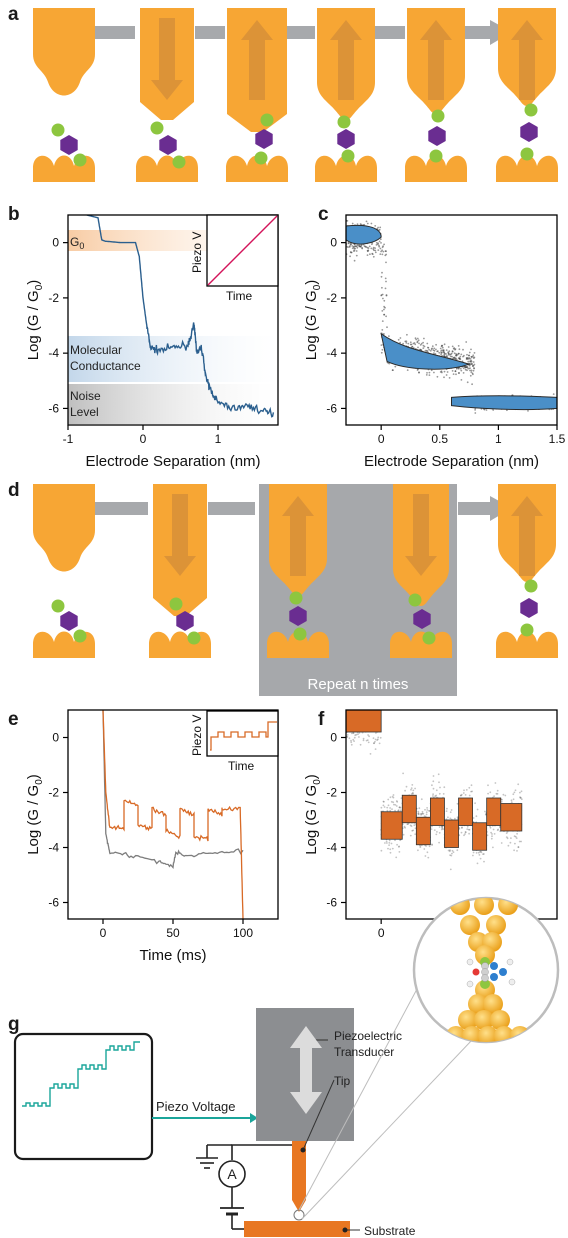 The height and width of the screenshot is (1238, 568). Describe the element at coordinates (173, 320) in the screenshot. I see `plot-frame` at that location.